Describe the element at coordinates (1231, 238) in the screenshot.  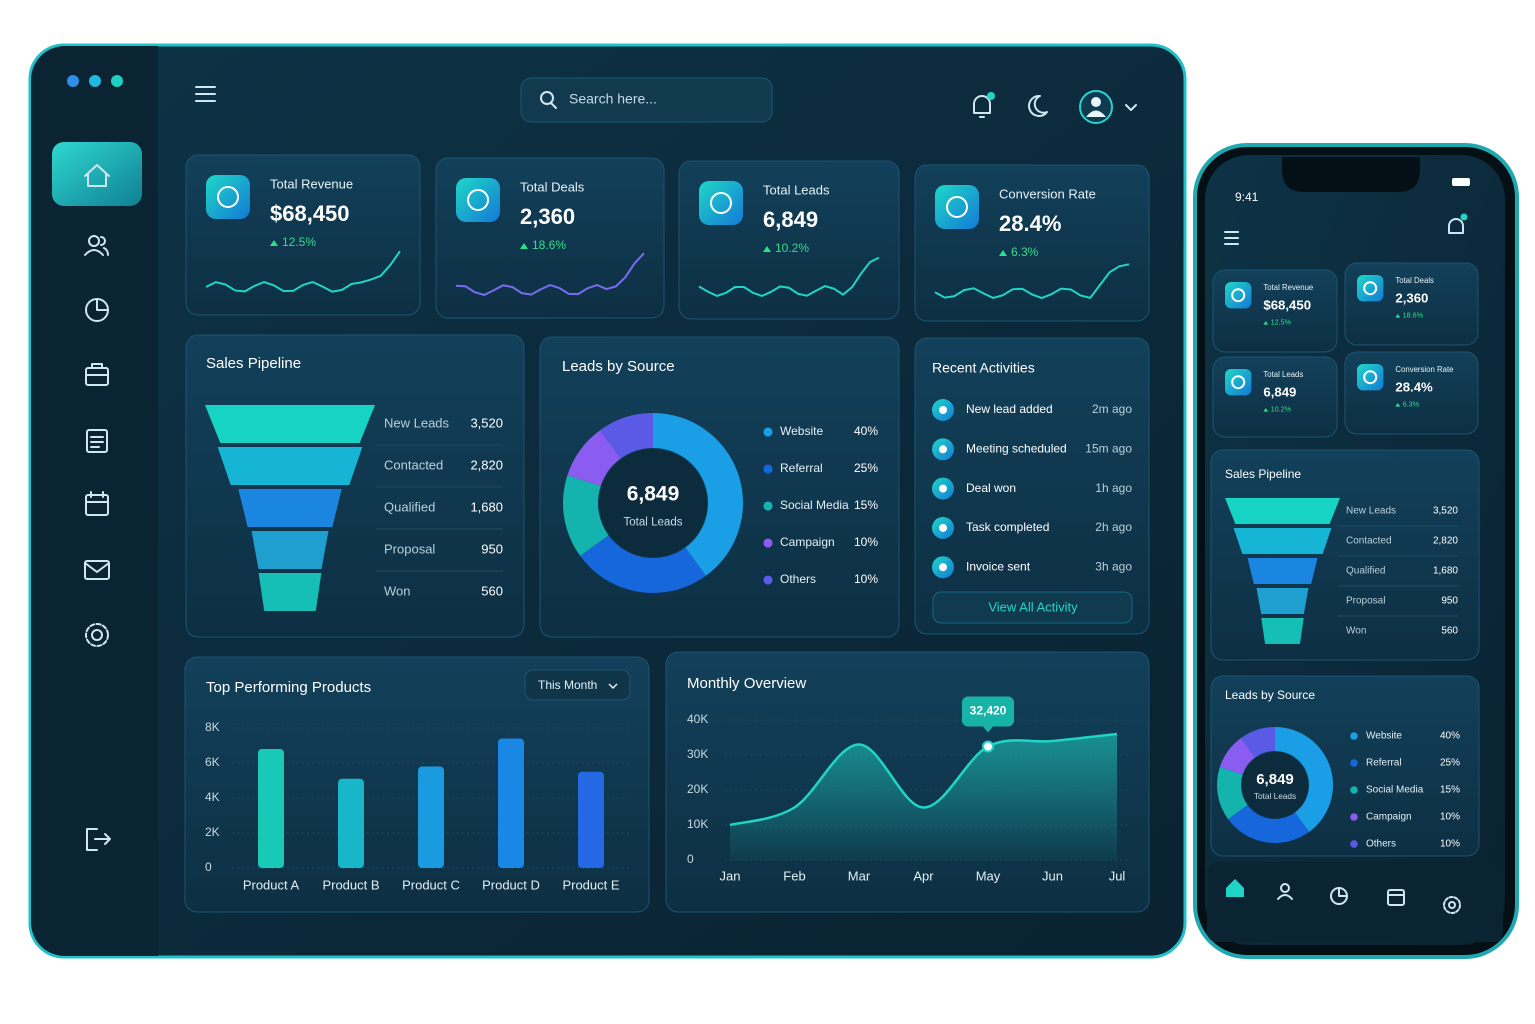
I see `mobile-menu` at that location.